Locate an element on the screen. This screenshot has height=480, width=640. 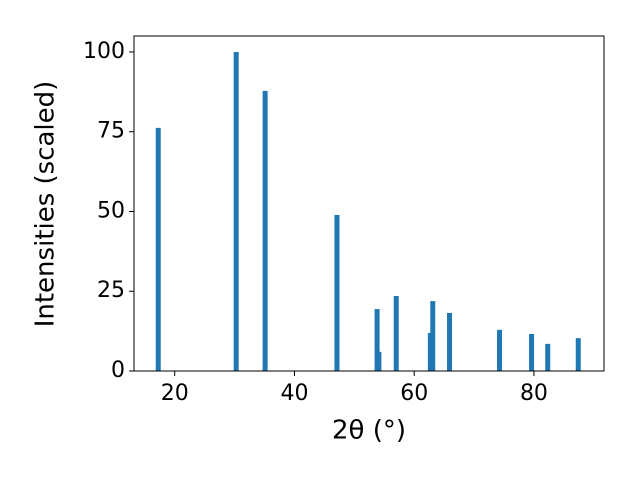
y-axis-label: Intensities (scaled) is located at coordinates (46, 204).